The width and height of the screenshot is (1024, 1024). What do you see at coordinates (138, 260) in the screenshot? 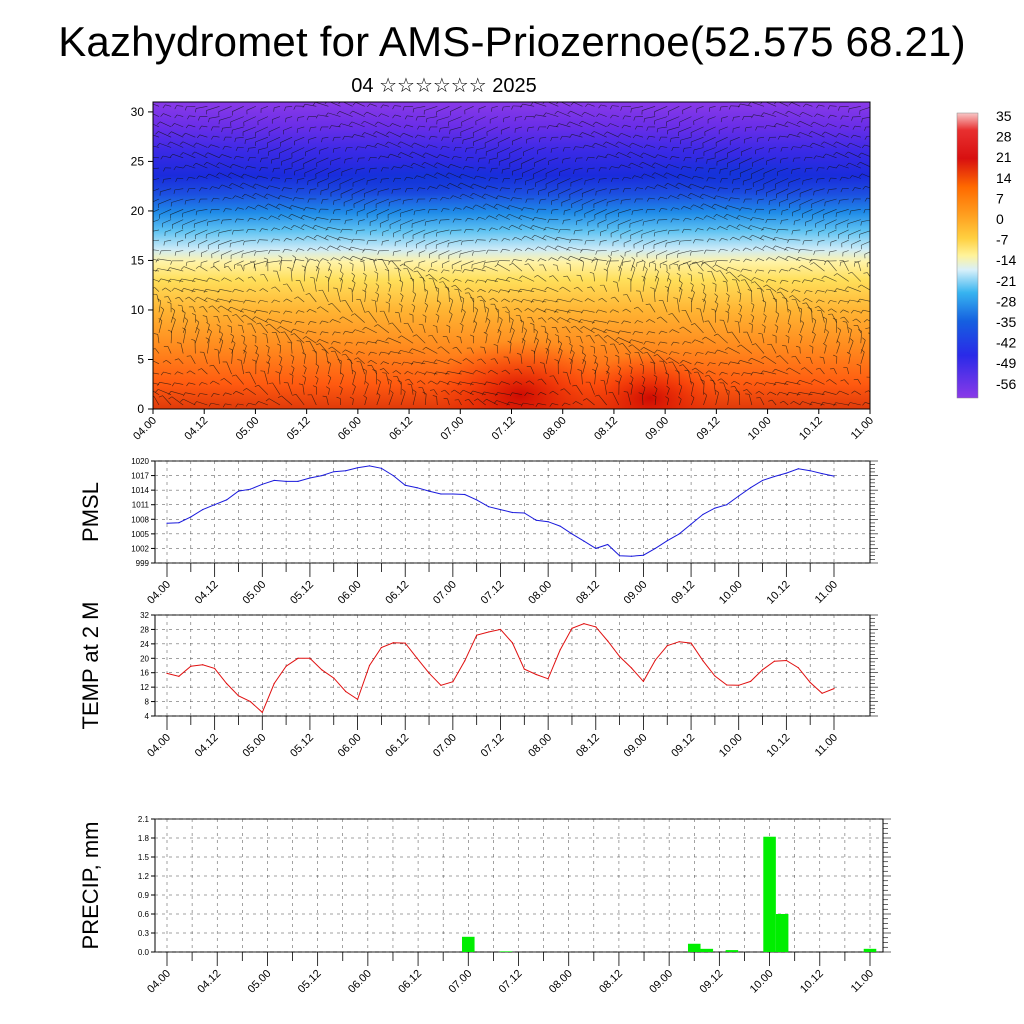
I see `y-tick-label: 15` at bounding box center [138, 260].